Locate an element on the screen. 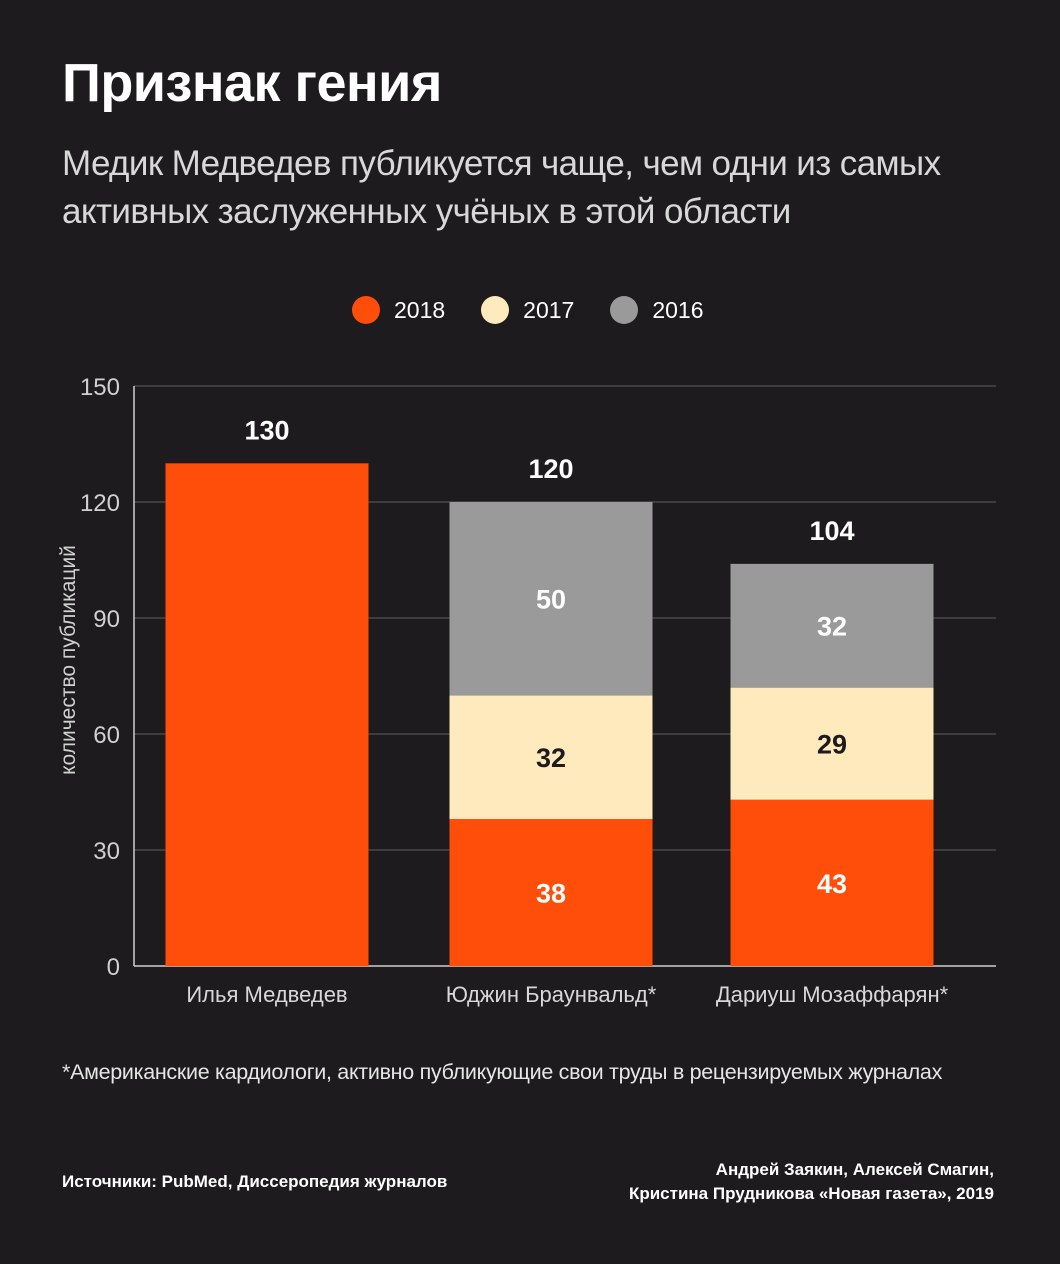 The image size is (1060, 1264). y-tick-label-120: 120 is located at coordinates (100, 503).